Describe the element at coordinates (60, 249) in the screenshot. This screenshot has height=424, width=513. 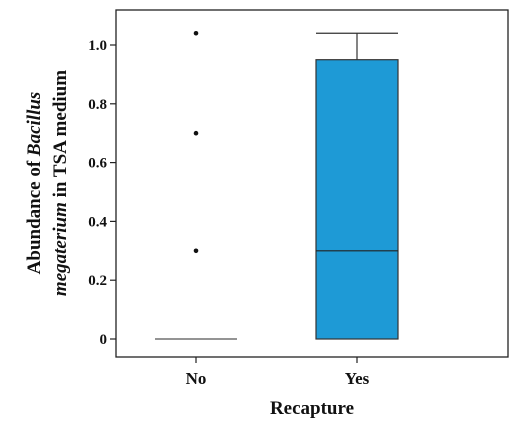
I see `y-axis-title-line2-a: megaterium` at that location.